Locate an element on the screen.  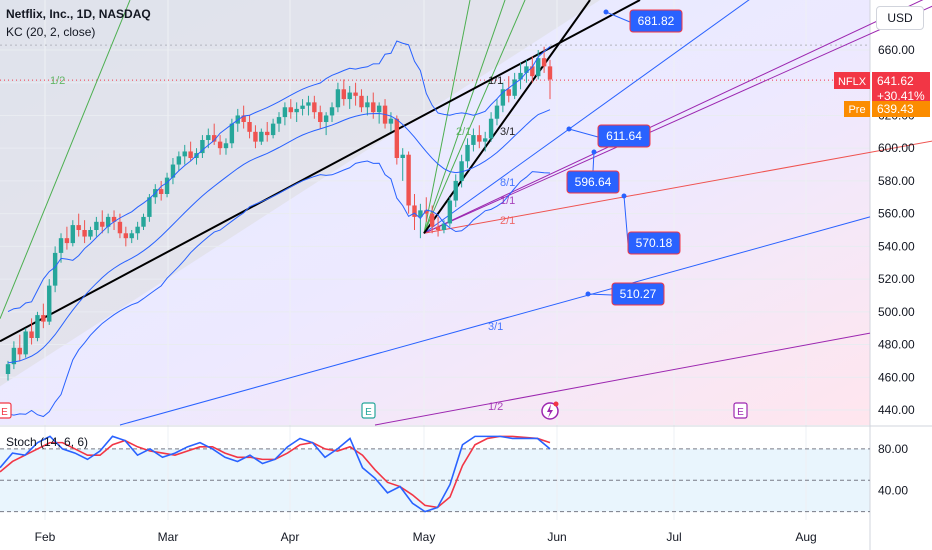
time-axis-label: Aug is located at coordinates (805, 537).